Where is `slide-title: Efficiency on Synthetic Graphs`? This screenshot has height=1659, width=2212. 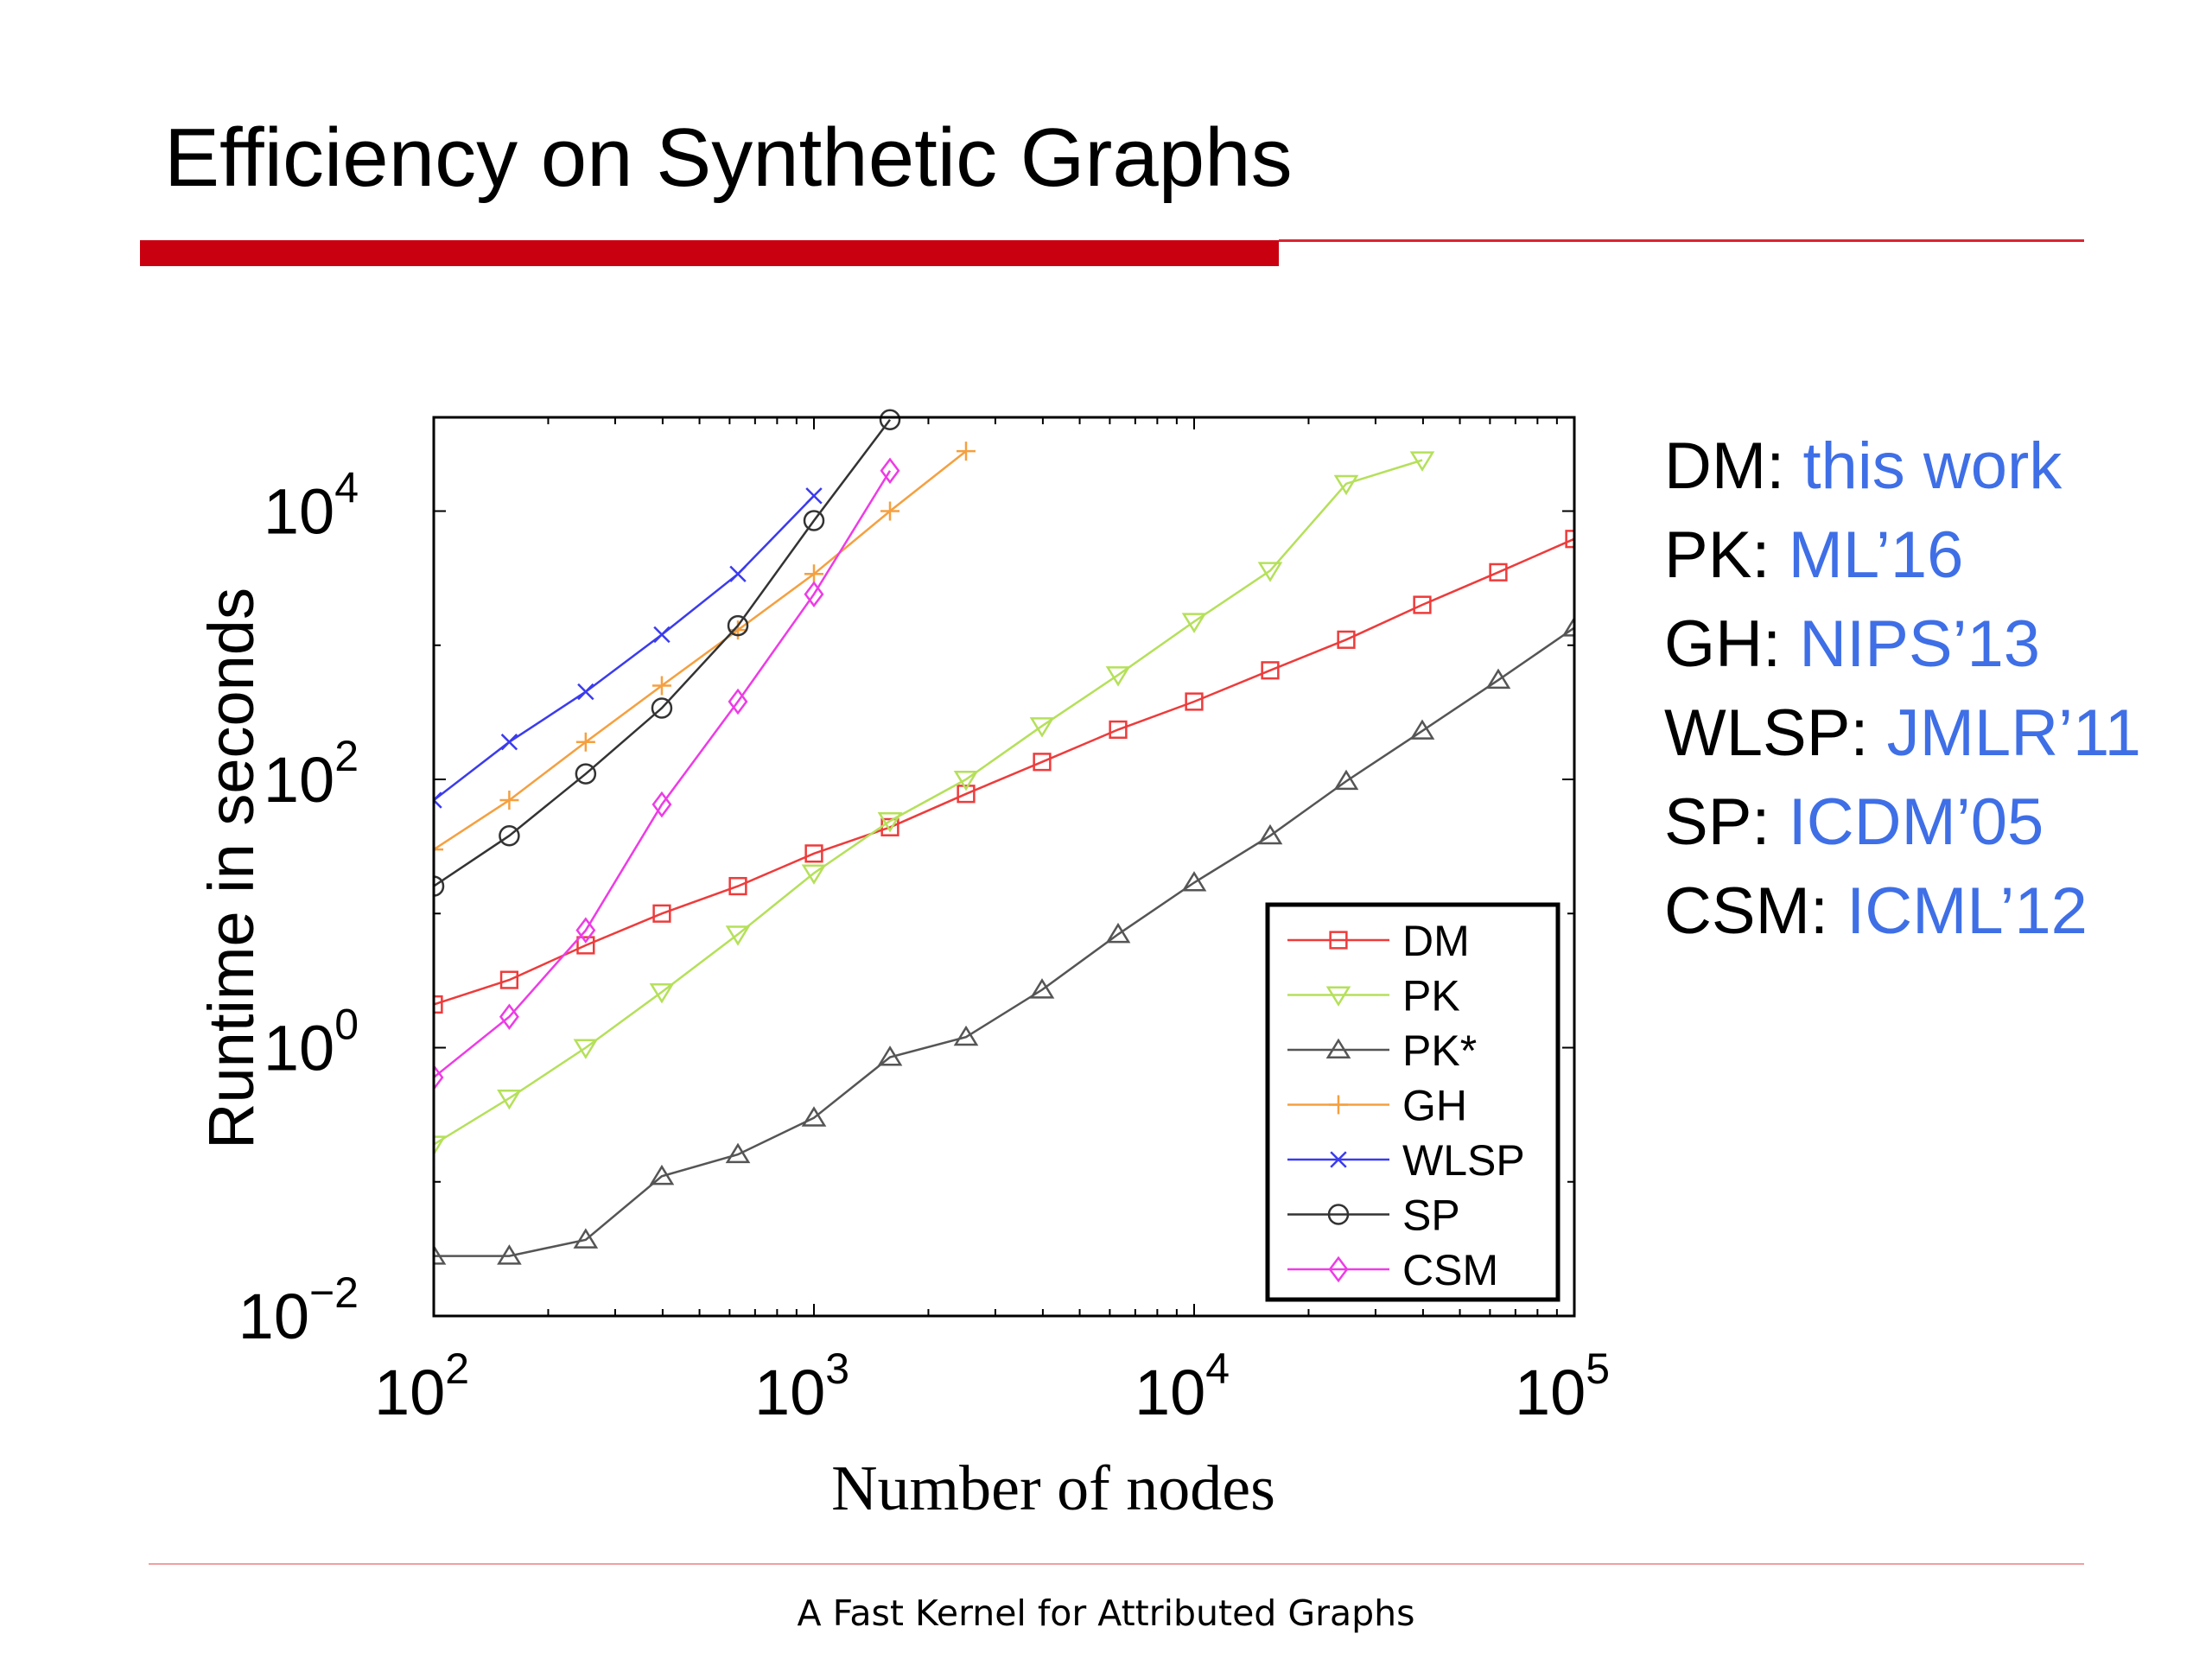
slide-title: Efficiency on Synthetic Graphs is located at coordinates (728, 157).